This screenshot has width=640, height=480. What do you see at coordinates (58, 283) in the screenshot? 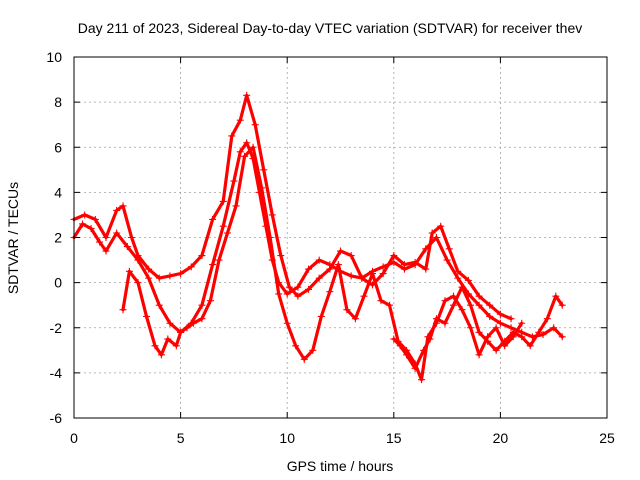
I see `y-tick-label: 0` at bounding box center [58, 283].